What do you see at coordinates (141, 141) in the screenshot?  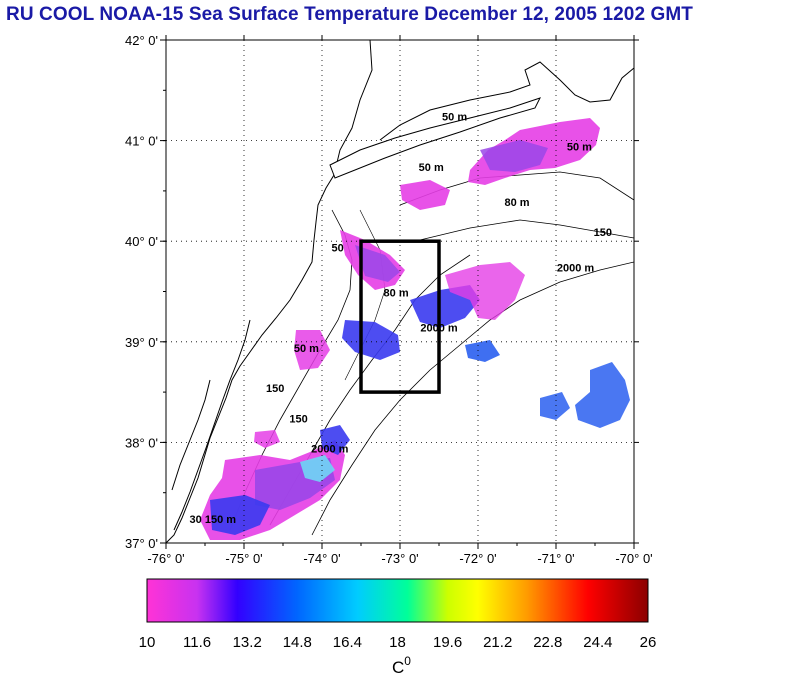 I see `lat-tick-label: 41° 0'` at bounding box center [141, 141].